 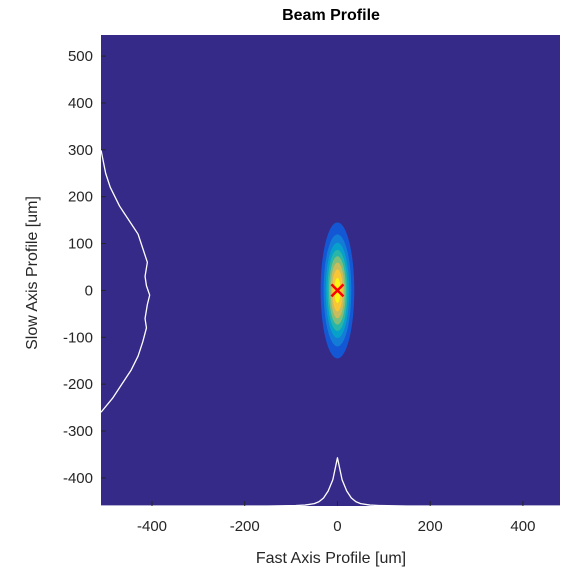 What do you see at coordinates (152, 526) in the screenshot?
I see `x-tick-label: -400` at bounding box center [152, 526].